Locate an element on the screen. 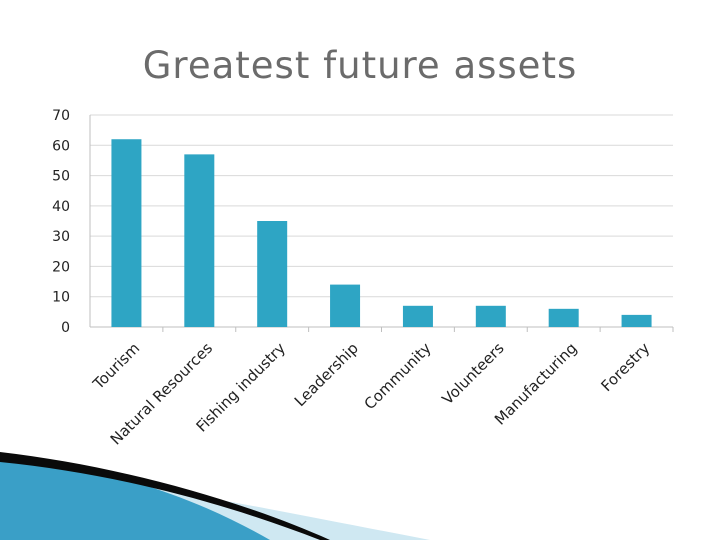 This screenshot has height=540, width=720. category-label-volunteers: Volunteers is located at coordinates (472, 373).